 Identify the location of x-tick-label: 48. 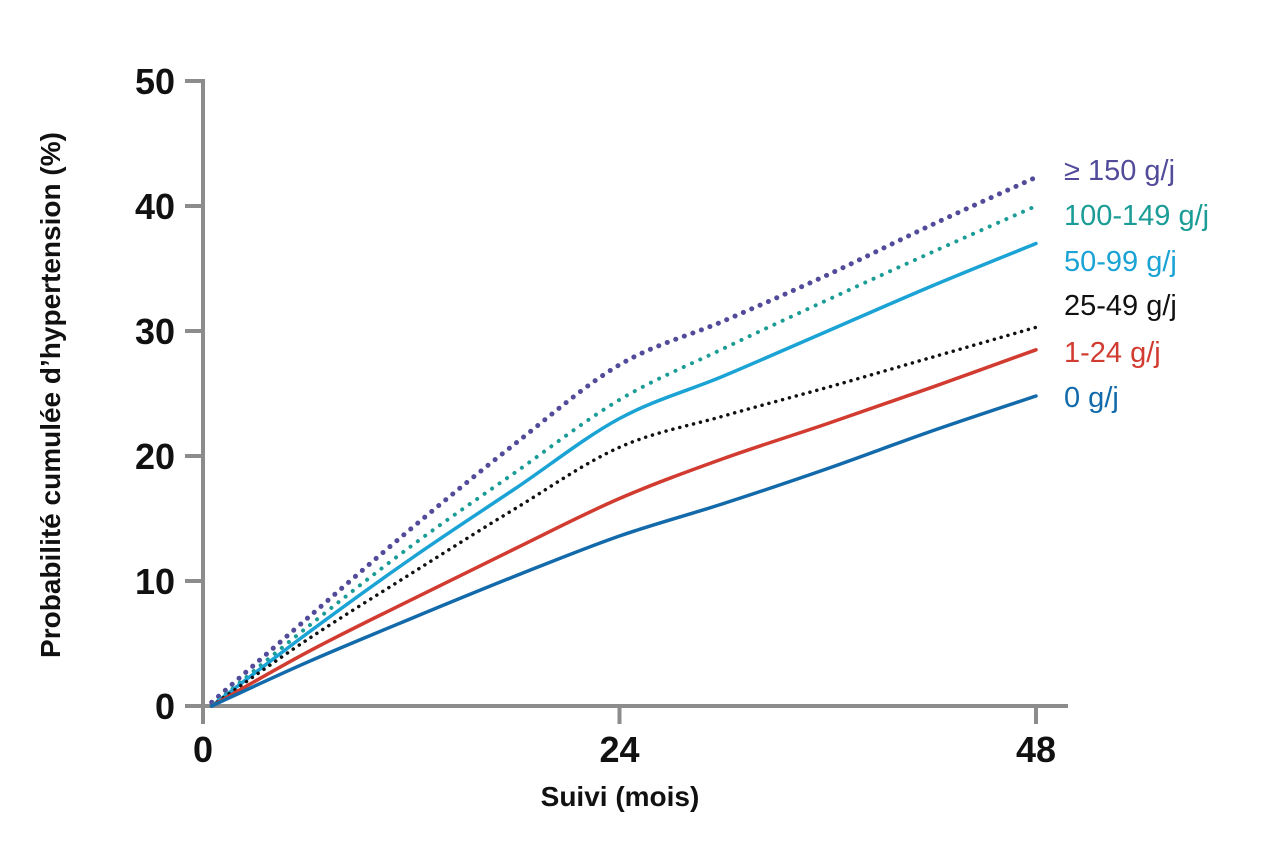
(1036, 749).